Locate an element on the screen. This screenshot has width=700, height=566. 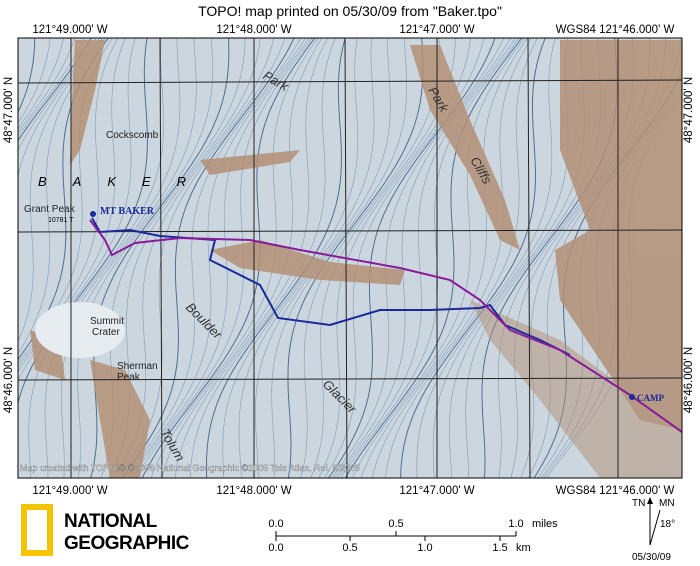
scale-ticks is located at coordinates (396, 536).